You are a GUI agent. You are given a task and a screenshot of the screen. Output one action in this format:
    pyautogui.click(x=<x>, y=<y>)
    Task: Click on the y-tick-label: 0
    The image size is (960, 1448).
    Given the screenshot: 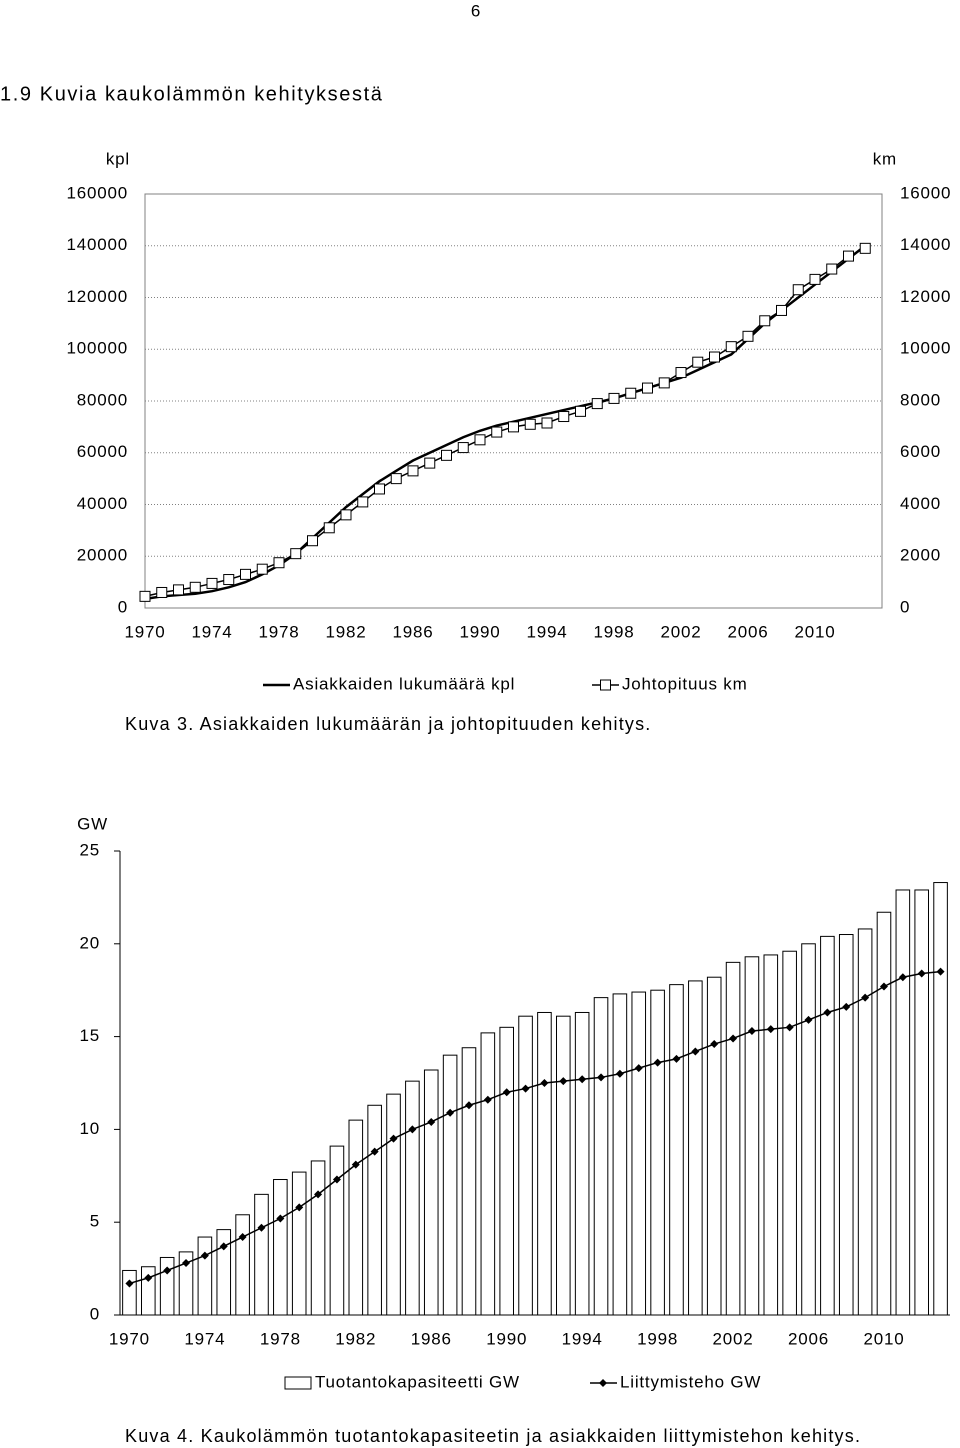 What is the action you would take?
    pyautogui.click(x=95, y=1313)
    